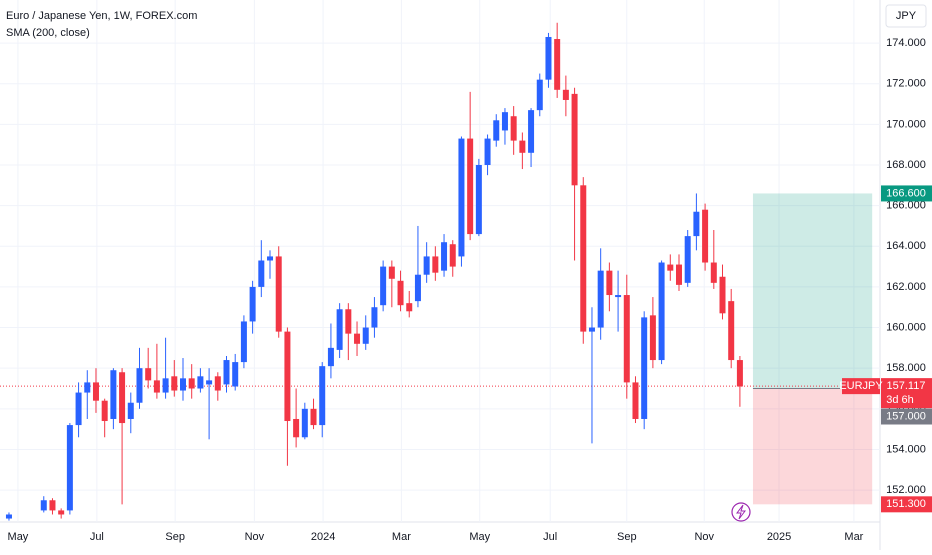 The image size is (932, 555). I want to click on symbol-box, so click(861, 386).